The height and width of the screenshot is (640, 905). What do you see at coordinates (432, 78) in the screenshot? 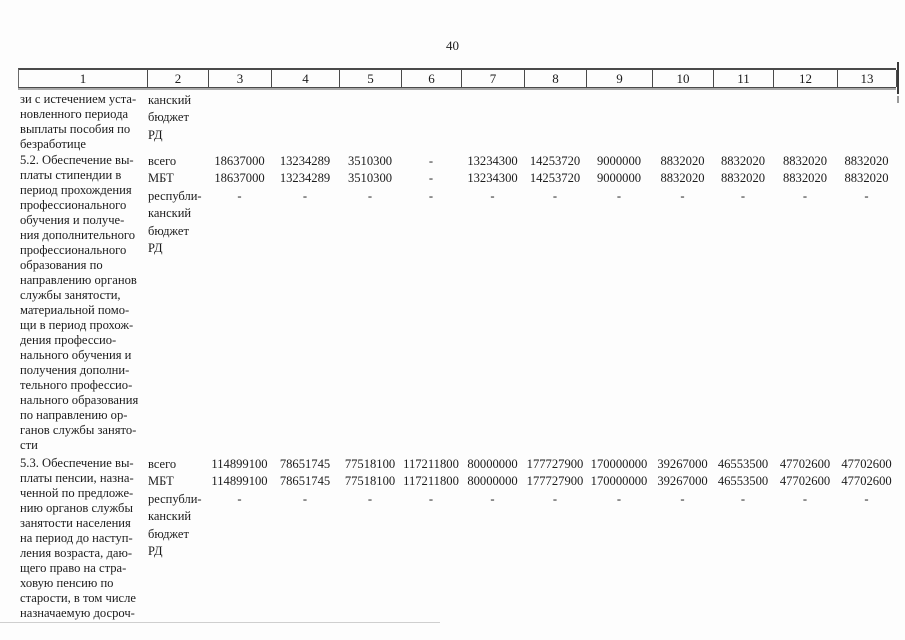
I see `header-col-6: 6` at bounding box center [432, 78].